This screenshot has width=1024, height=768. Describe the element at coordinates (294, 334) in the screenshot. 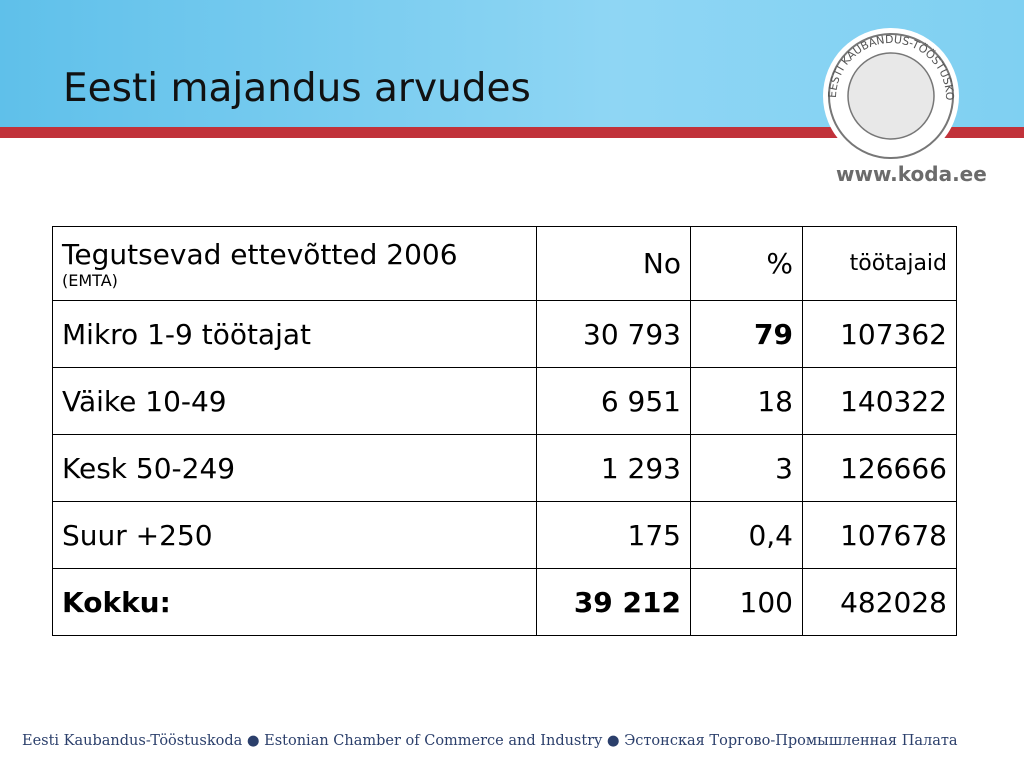

I see `table-cell: Mikro 1-9 töötajat` at that location.